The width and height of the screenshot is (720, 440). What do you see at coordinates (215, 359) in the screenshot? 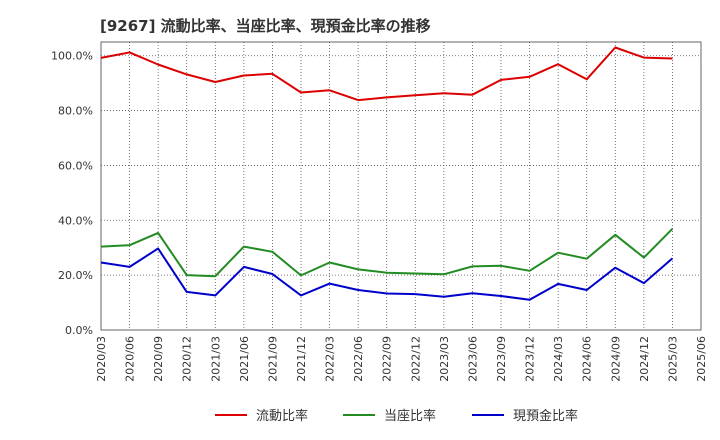
I see `x-tick-label: 2021/03` at bounding box center [215, 359].